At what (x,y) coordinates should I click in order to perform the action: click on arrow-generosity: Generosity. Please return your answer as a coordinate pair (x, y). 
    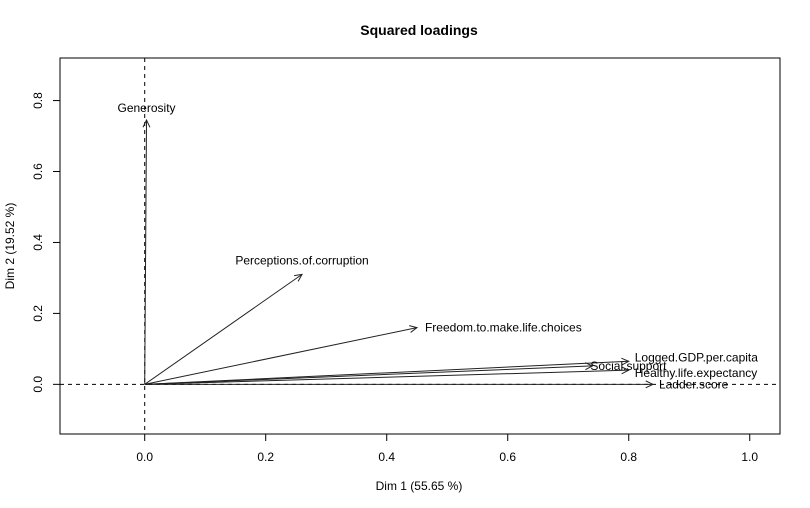
    Looking at the image, I should click on (147, 243).